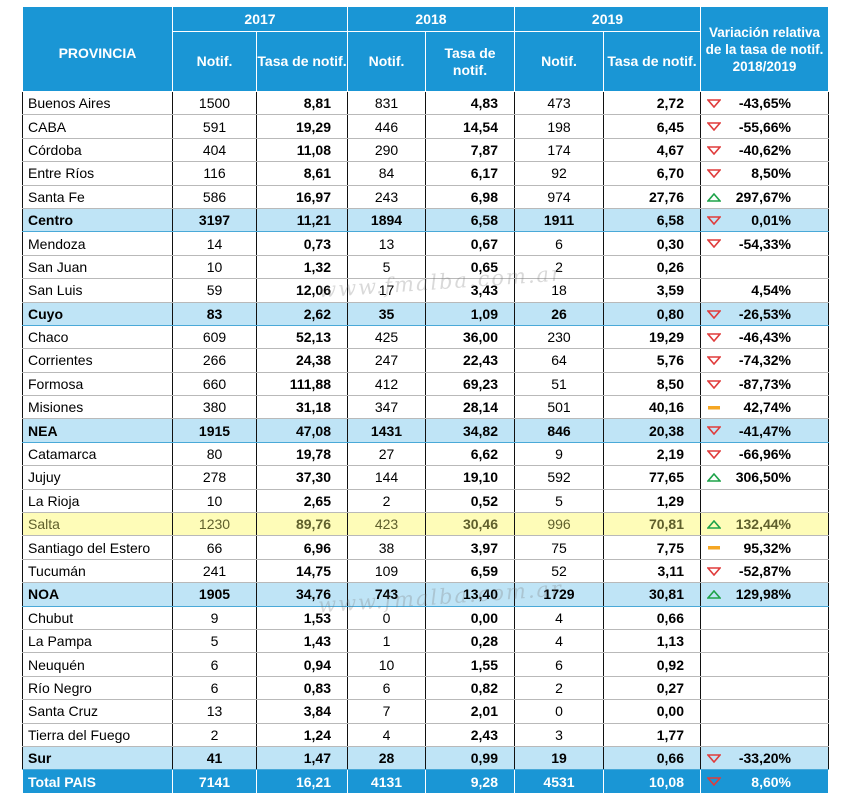  I want to click on cell-tasa-2018: 0,65, so click(470, 267).